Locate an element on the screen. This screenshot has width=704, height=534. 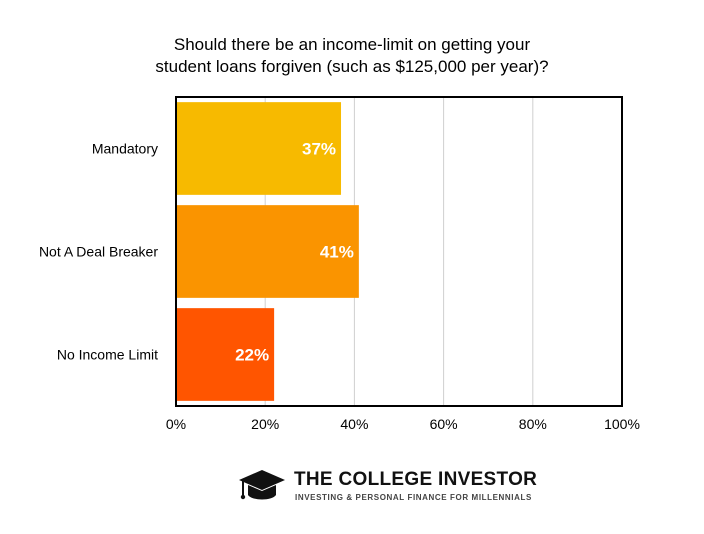
brand-name: THE COLLEGE INVESTOR is located at coordinates (416, 479).